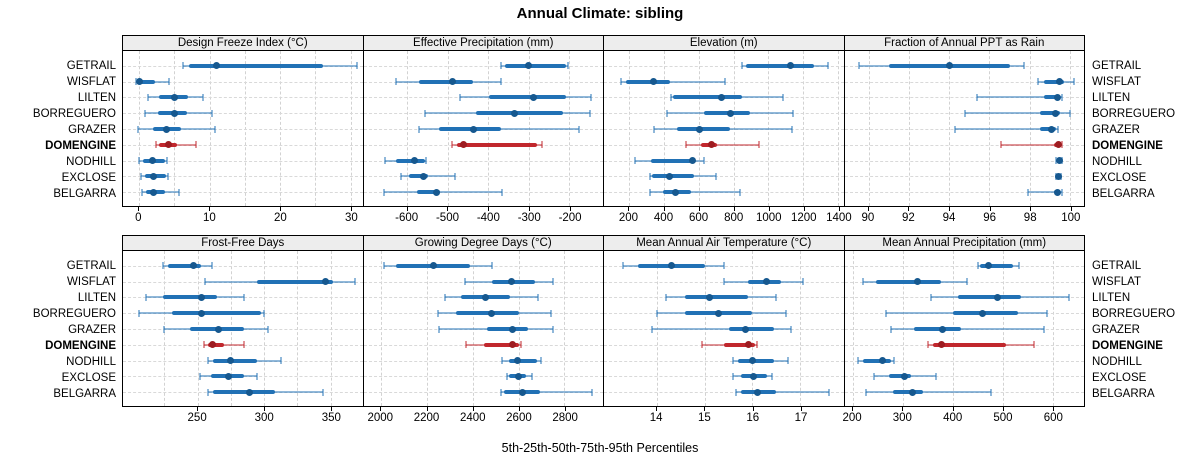 The image size is (1200, 475). Describe the element at coordinates (197, 418) in the screenshot. I see `x-tick-label: 250` at that location.